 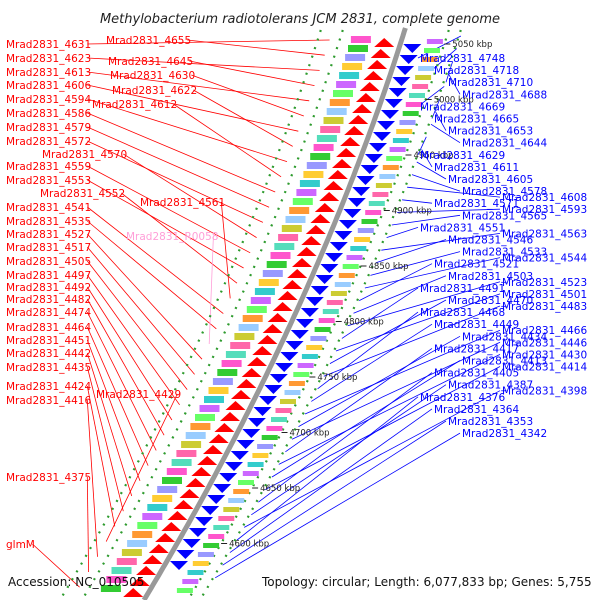 I want to click on right-gene-label: Mrad2831_4523, so click(x=544, y=283).